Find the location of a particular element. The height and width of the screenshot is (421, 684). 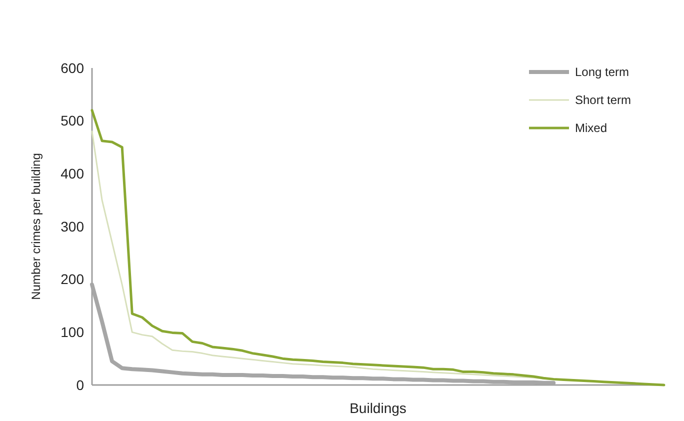

y-tick-label: 500 is located at coordinates (72, 120).